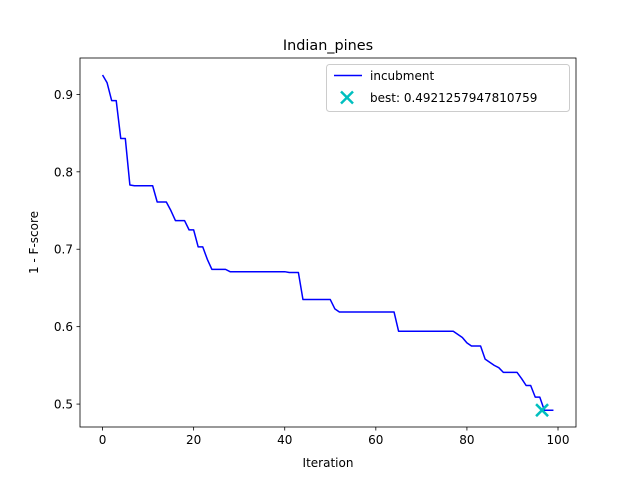 The width and height of the screenshot is (640, 484). What do you see at coordinates (375, 440) in the screenshot?
I see `x-tick-label: 60` at bounding box center [375, 440].